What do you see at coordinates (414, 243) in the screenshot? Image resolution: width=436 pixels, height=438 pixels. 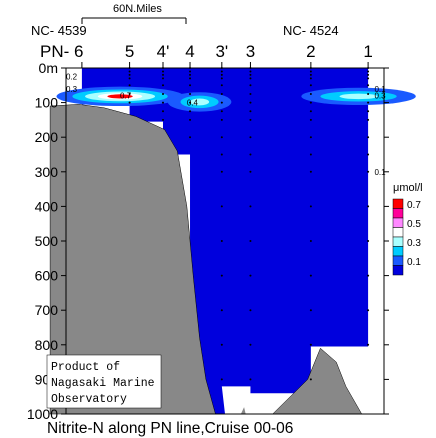 I see `legend-label: 0.3` at bounding box center [414, 243].